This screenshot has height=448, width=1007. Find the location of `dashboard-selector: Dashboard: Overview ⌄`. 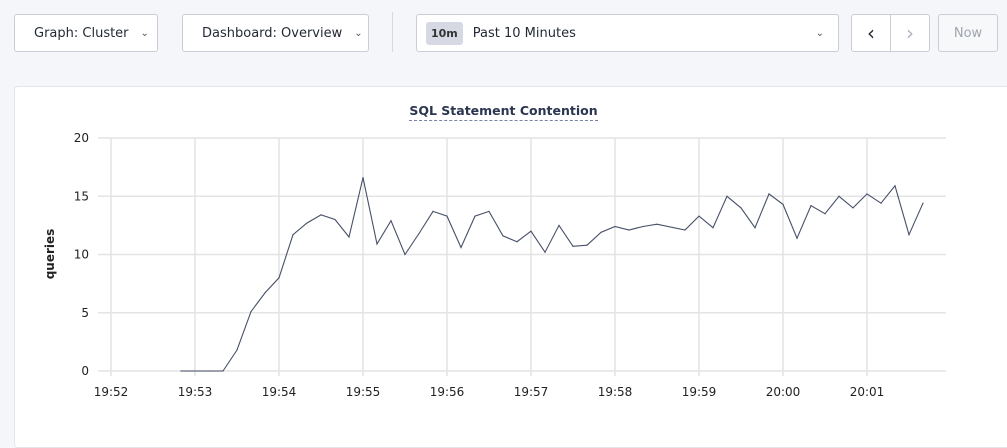

dashboard-selector: Dashboard: Overview ⌄ is located at coordinates (275, 33).